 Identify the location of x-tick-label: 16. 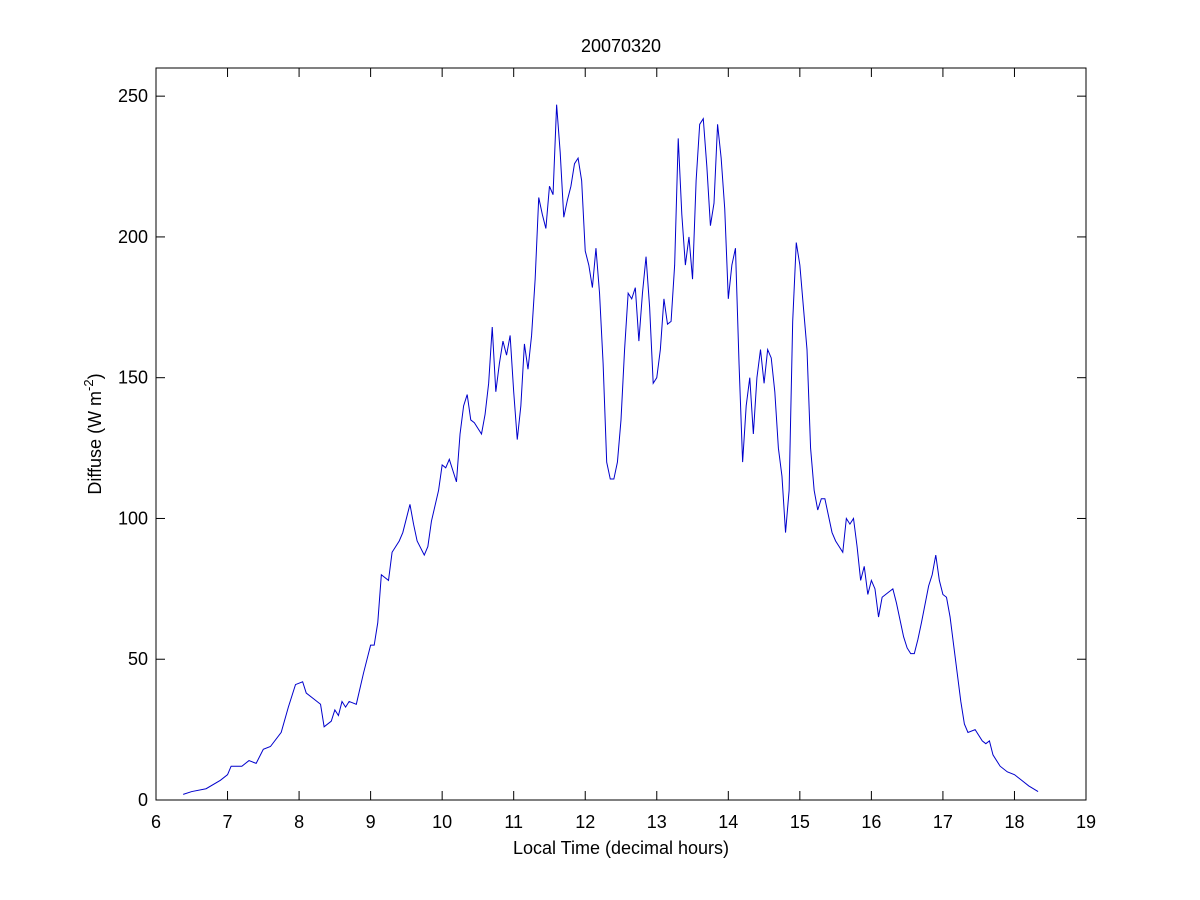
(871, 822).